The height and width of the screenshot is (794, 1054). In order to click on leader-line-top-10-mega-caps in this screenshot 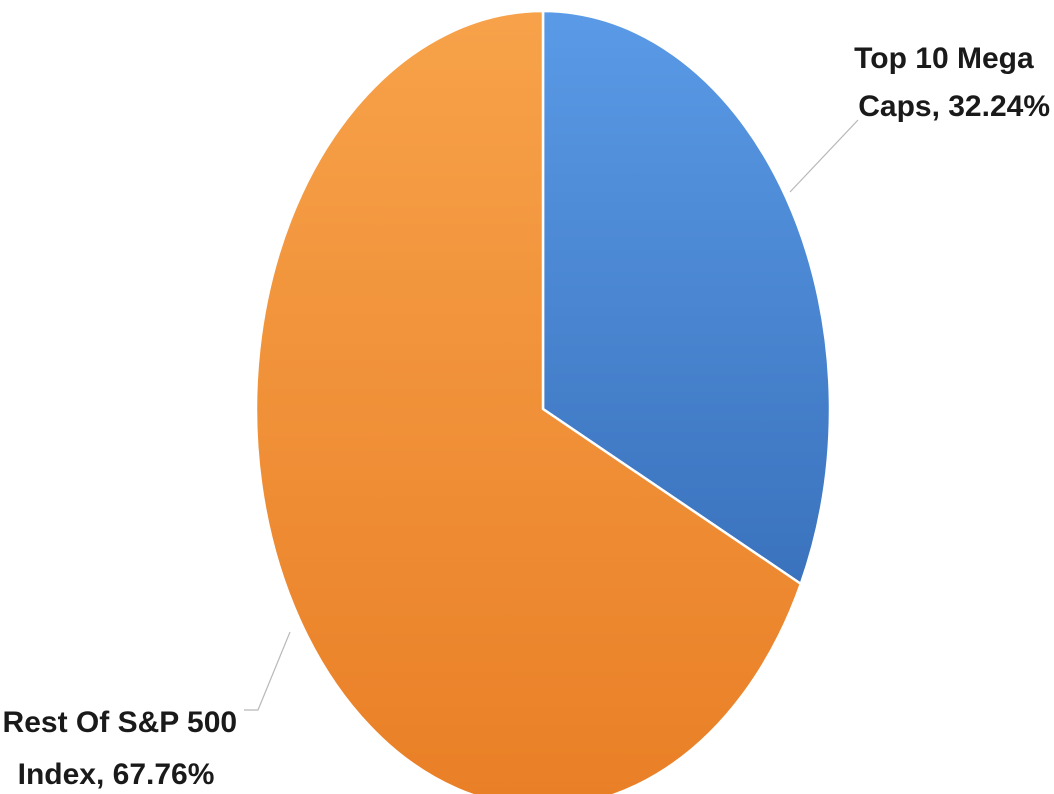, I will do `click(824, 156)`.